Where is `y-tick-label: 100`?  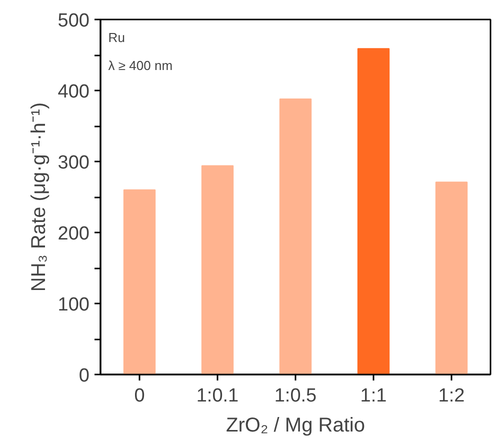
y-tick-label: 100 is located at coordinates (74, 305).